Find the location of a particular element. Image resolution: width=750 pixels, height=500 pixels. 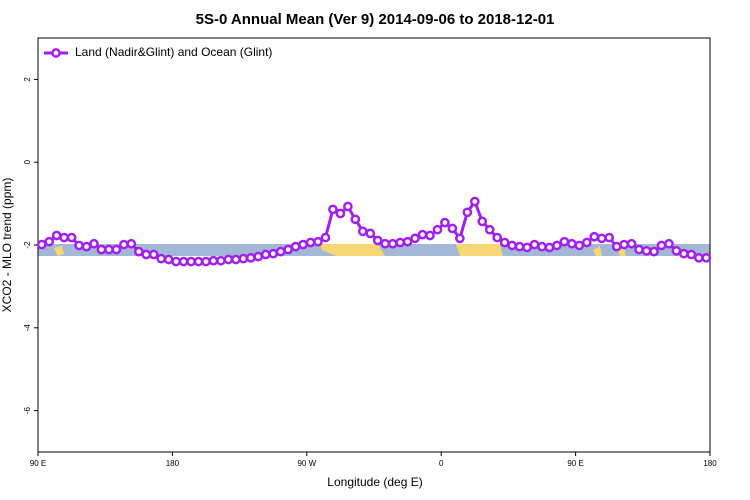

x-axis-label: Longitude (deg E) is located at coordinates (374, 482).